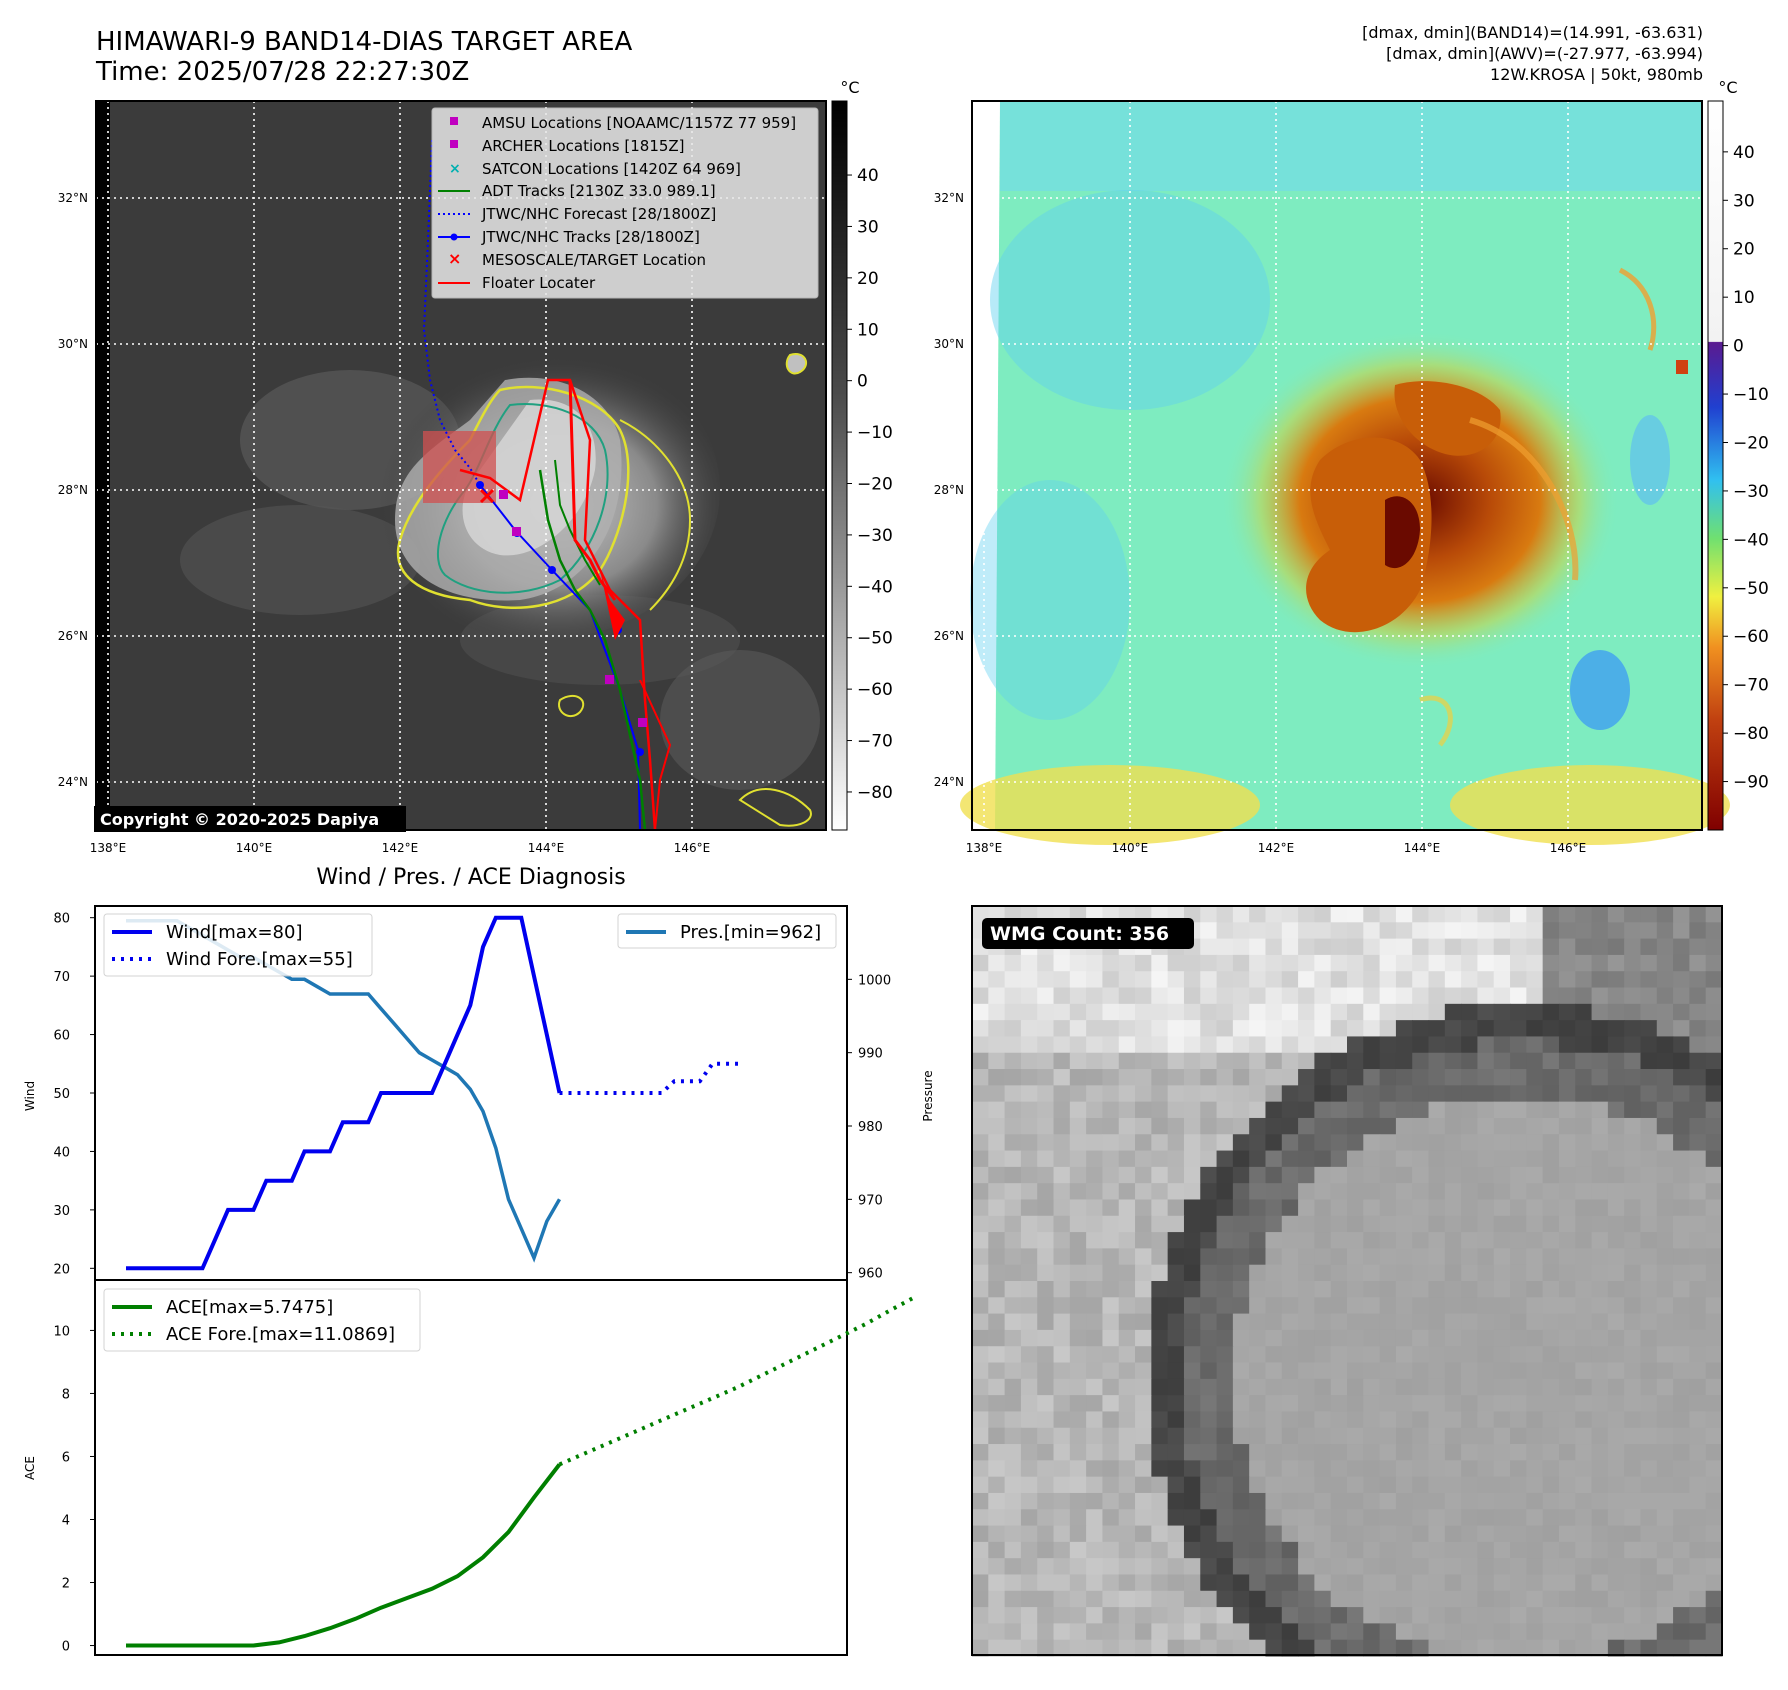 This screenshot has height=1690, width=1788. What do you see at coordinates (516, 531) in the screenshot?
I see `archer-marker` at bounding box center [516, 531].